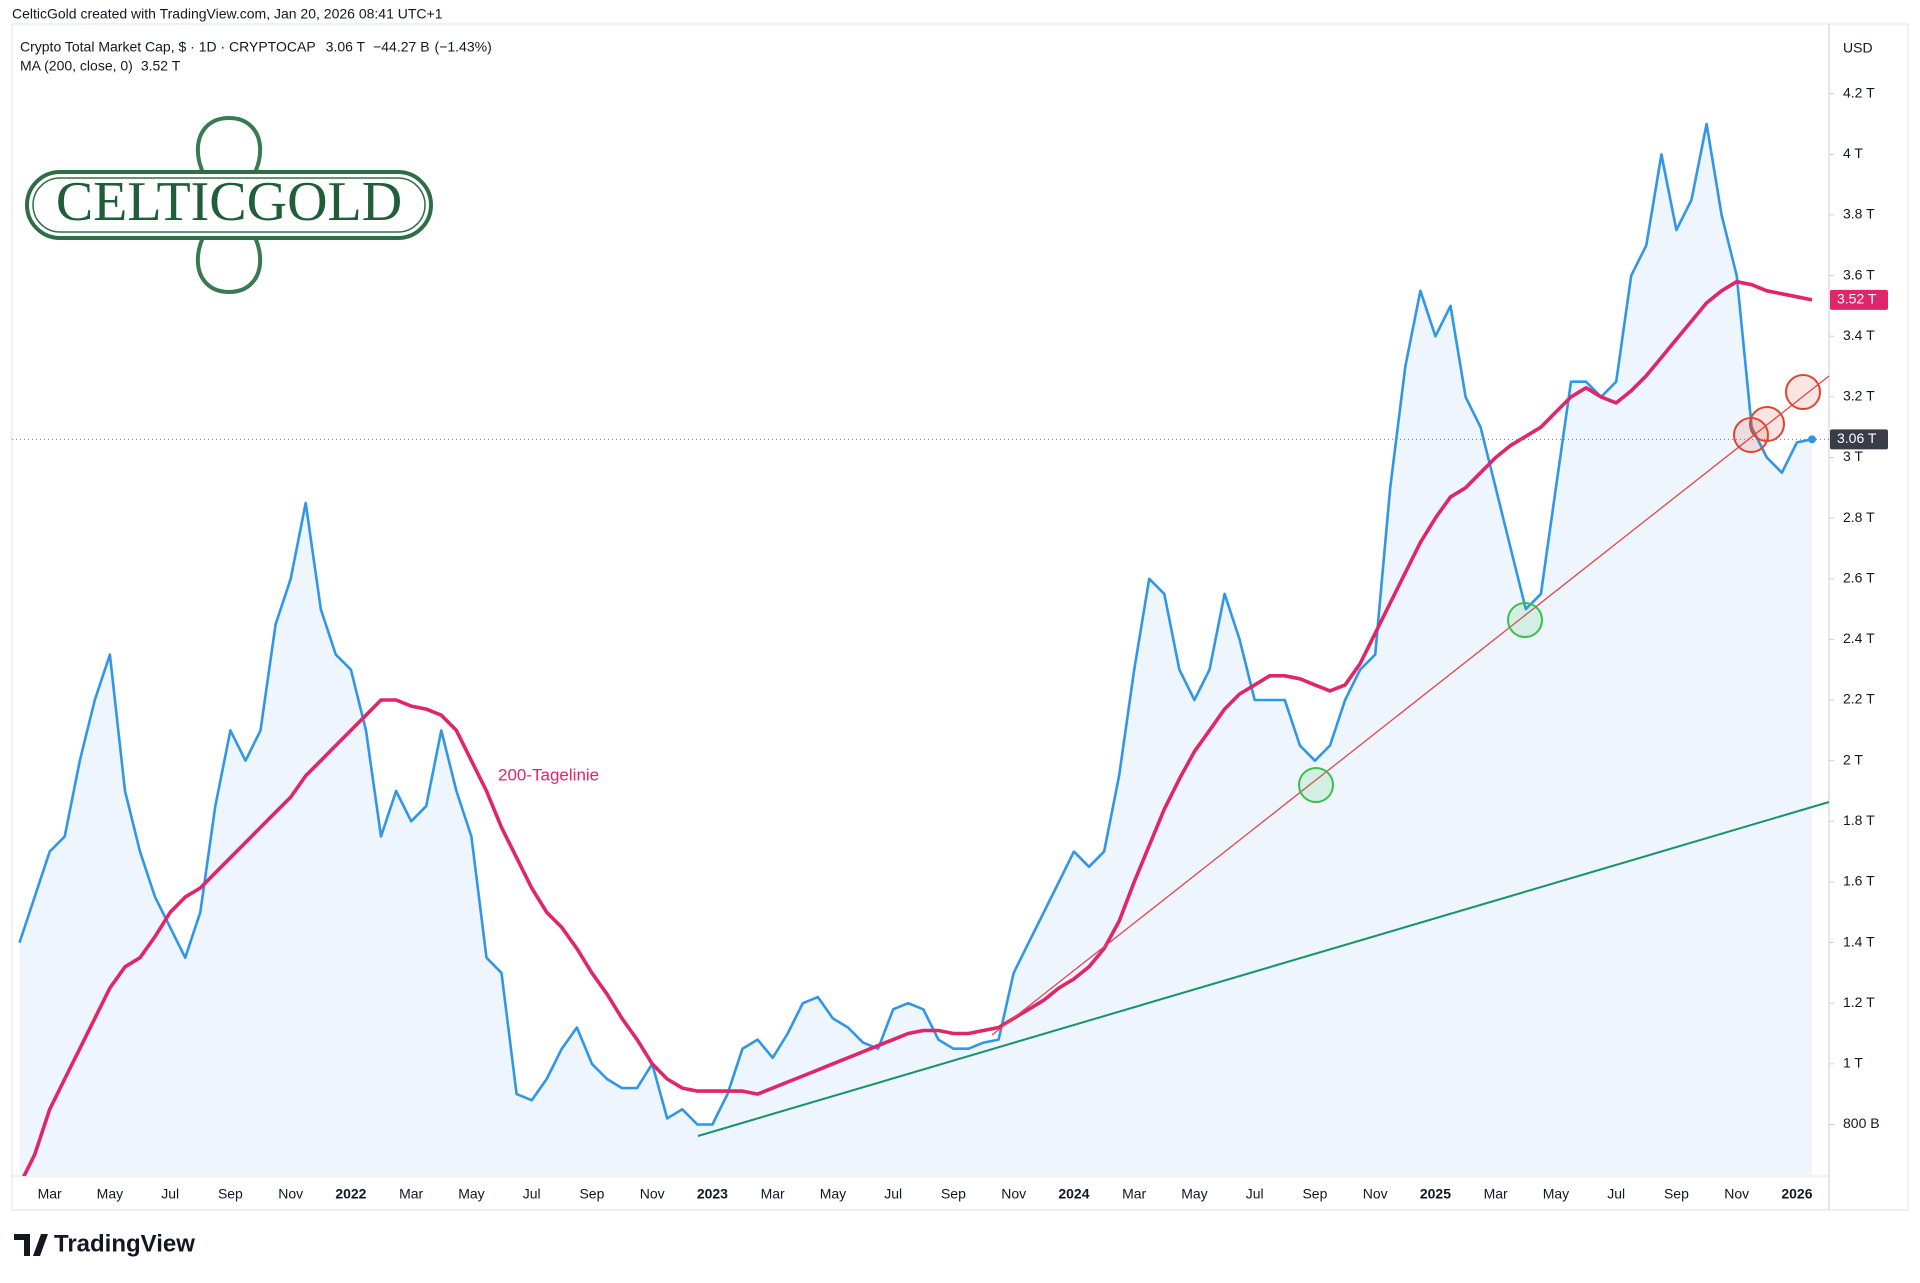 Image resolution: width=1920 pixels, height=1283 pixels. What do you see at coordinates (1859, 214) in the screenshot?
I see `y-tick-label: 3.8 T` at bounding box center [1859, 214].